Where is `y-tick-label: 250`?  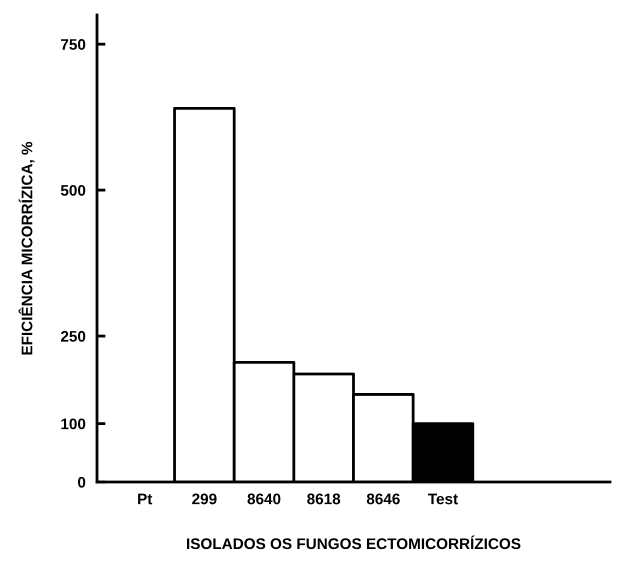 y-tick-label: 250 is located at coordinates (73, 336).